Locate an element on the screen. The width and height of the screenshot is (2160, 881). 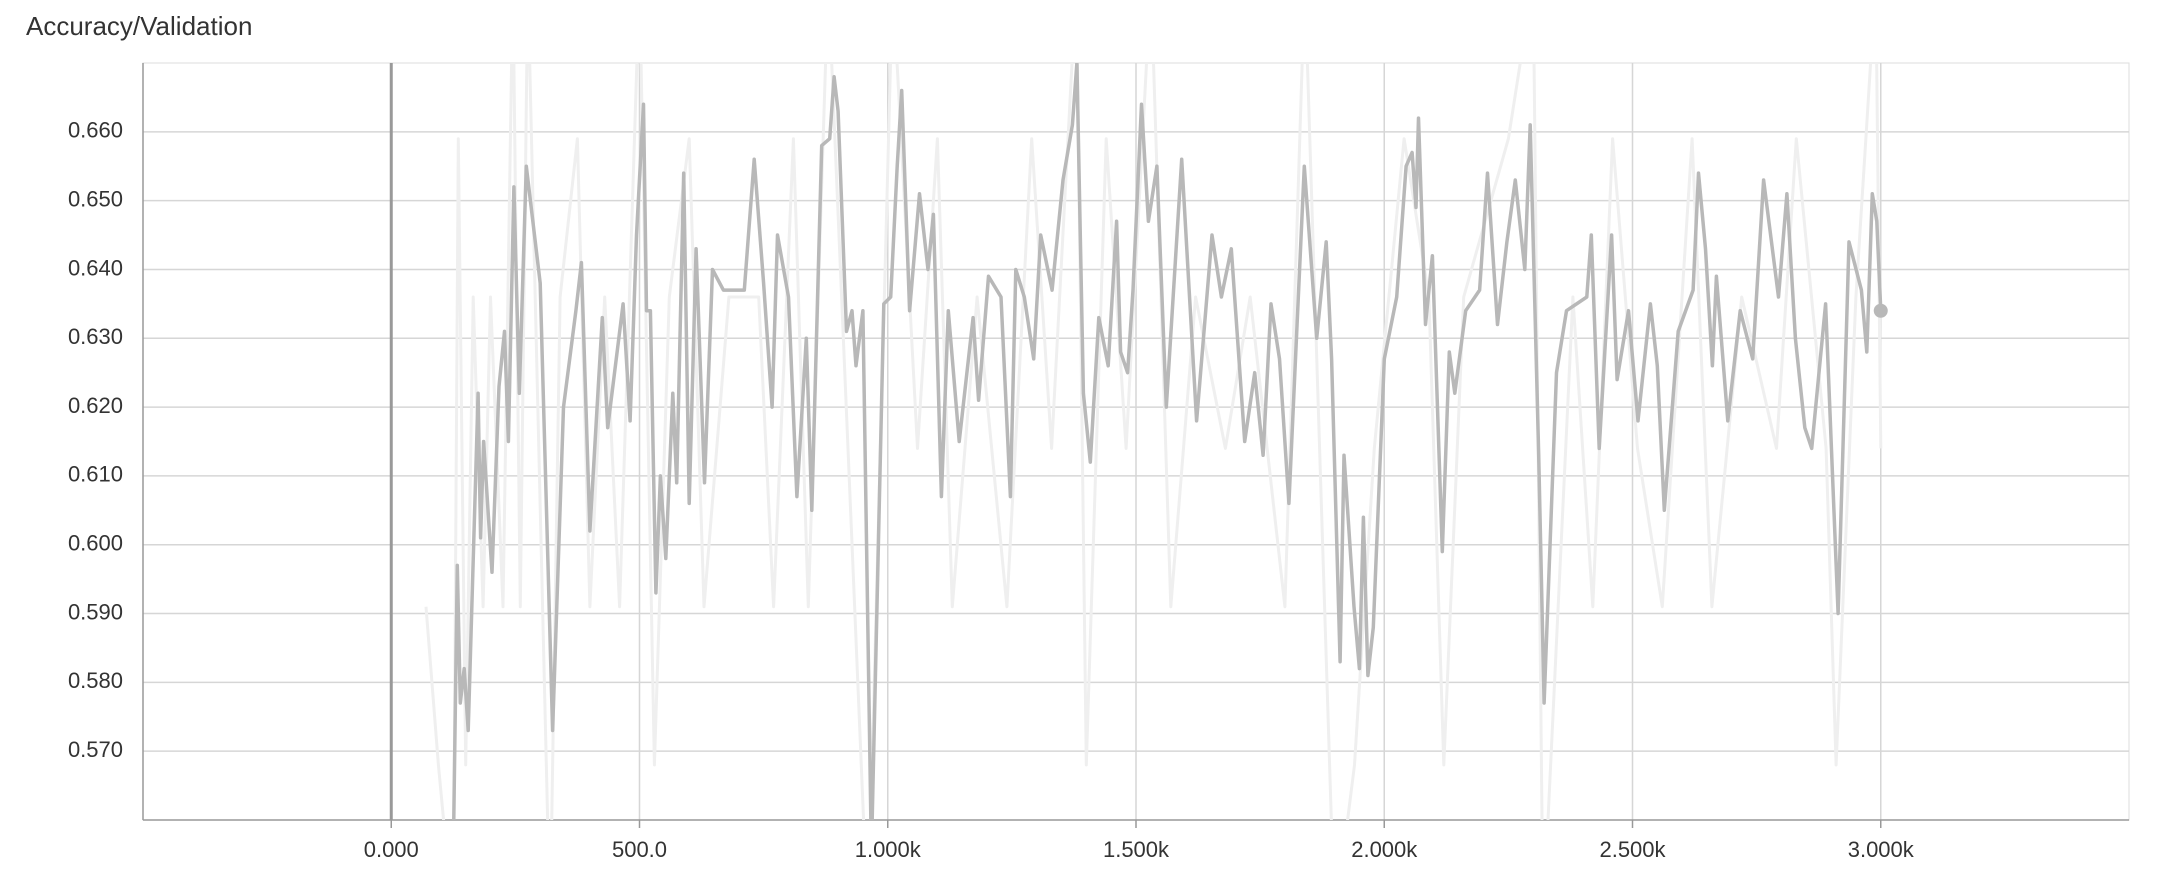
y-tick-label: 0.590 is located at coordinates (95, 611).